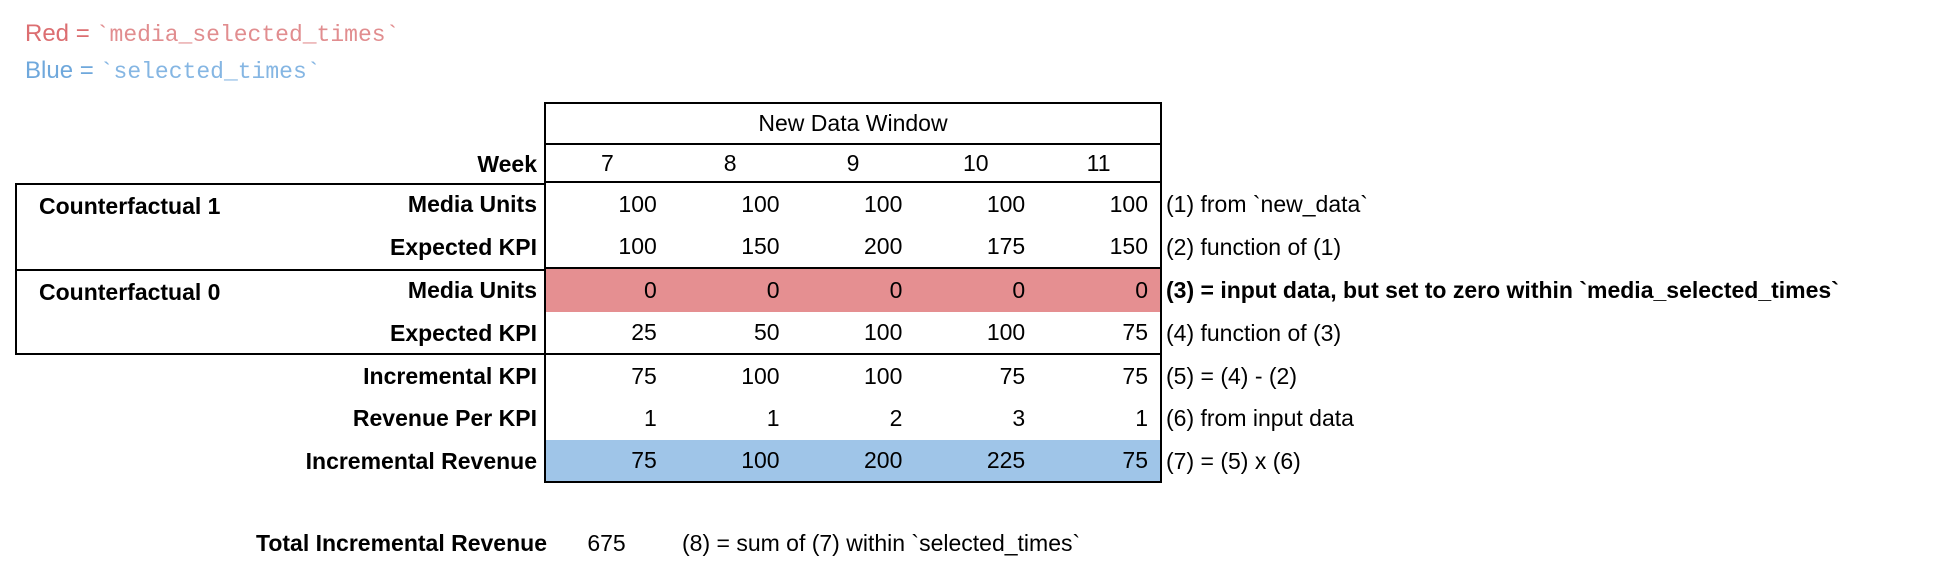 This screenshot has height=574, width=1960. I want to click on table-row-incremental-kpi: 75 100 100 75 75, so click(853, 376).